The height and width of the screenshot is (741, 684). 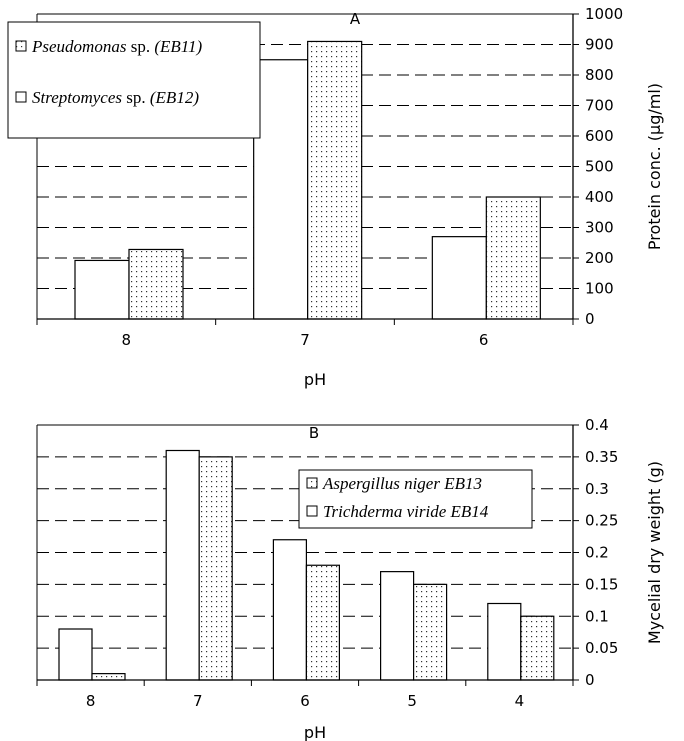 I want to click on y-tick-label: 0.05, so click(x=601, y=648).